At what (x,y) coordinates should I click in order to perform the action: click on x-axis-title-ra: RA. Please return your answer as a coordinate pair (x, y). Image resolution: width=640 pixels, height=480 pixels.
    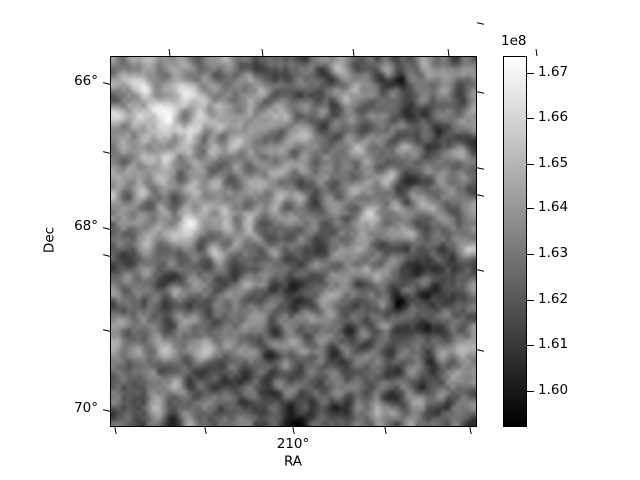
    Looking at the image, I should click on (293, 461).